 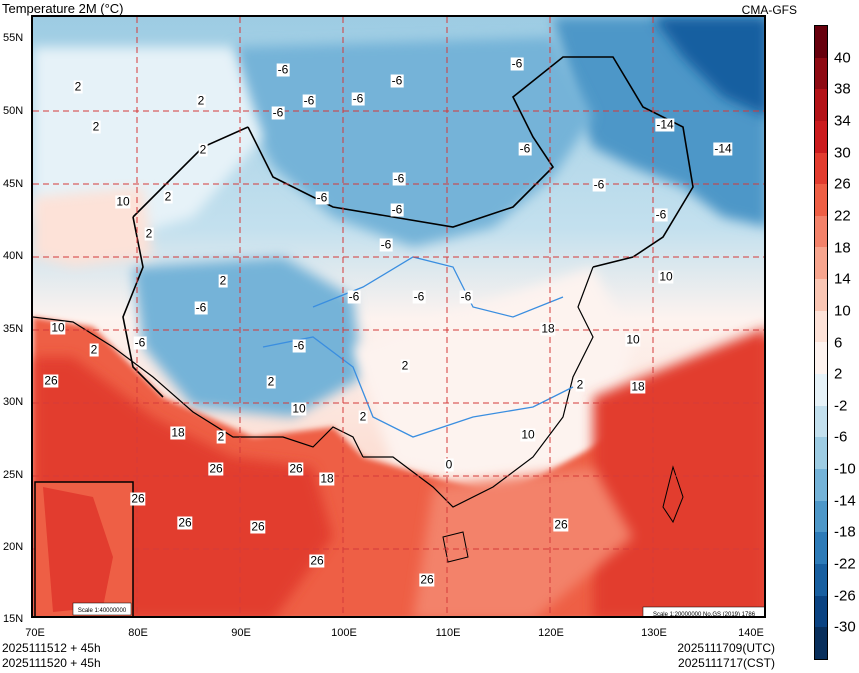 I want to click on contour-label: 0, so click(x=449, y=464).